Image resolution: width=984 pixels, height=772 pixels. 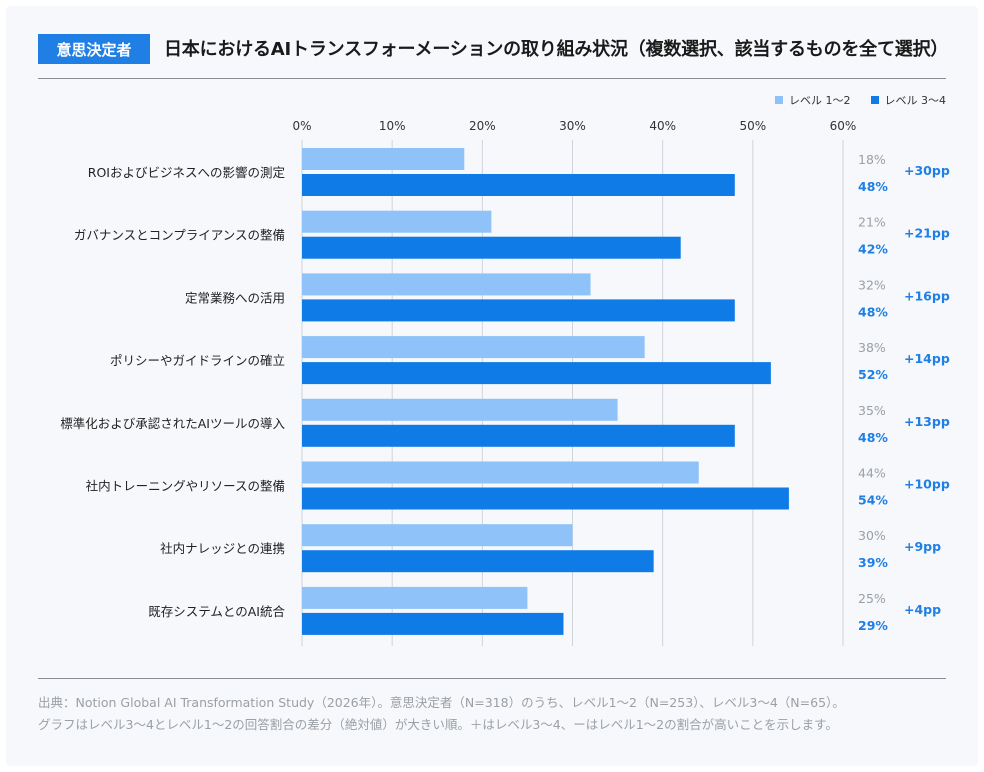 What do you see at coordinates (172, 423) in the screenshot?
I see `category-label: 標準化および承認されたAIツールの導入` at bounding box center [172, 423].